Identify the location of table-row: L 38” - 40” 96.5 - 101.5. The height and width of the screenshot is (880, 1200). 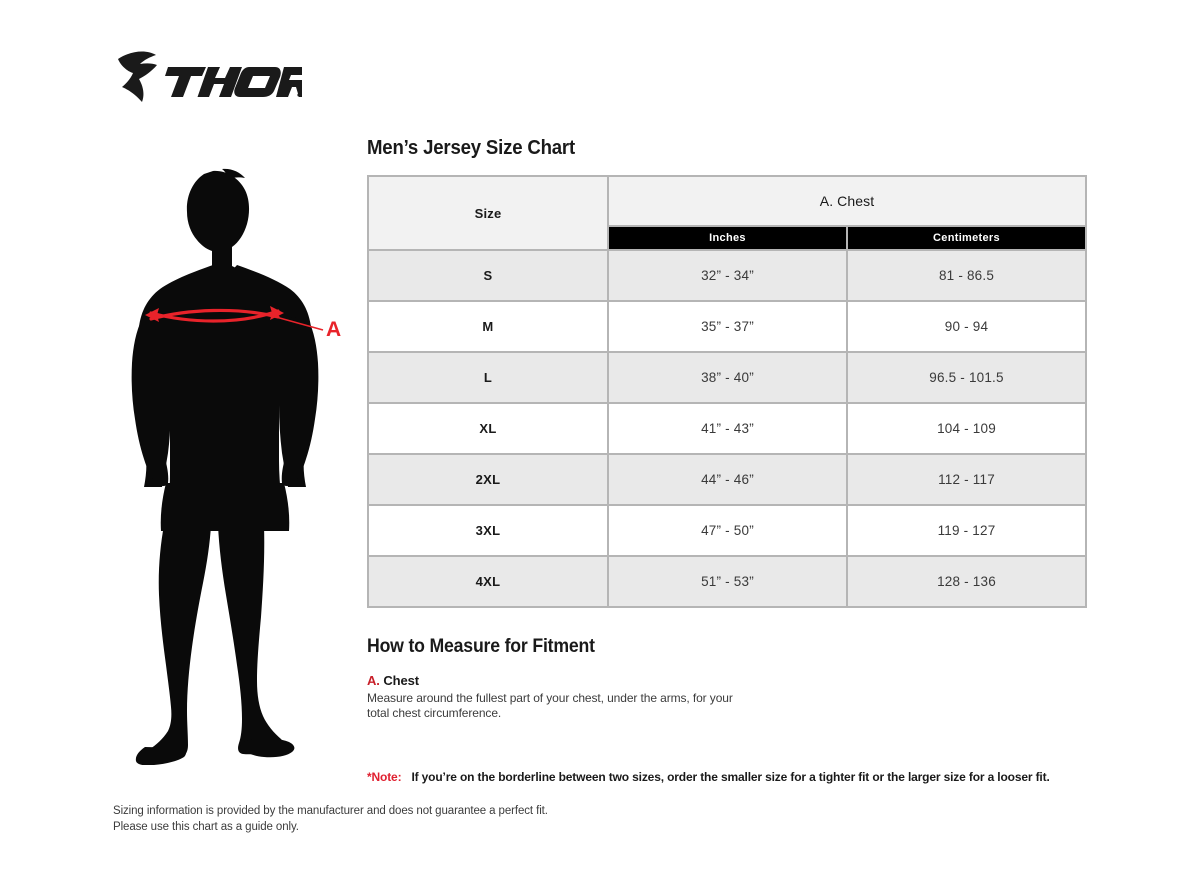
(727, 377).